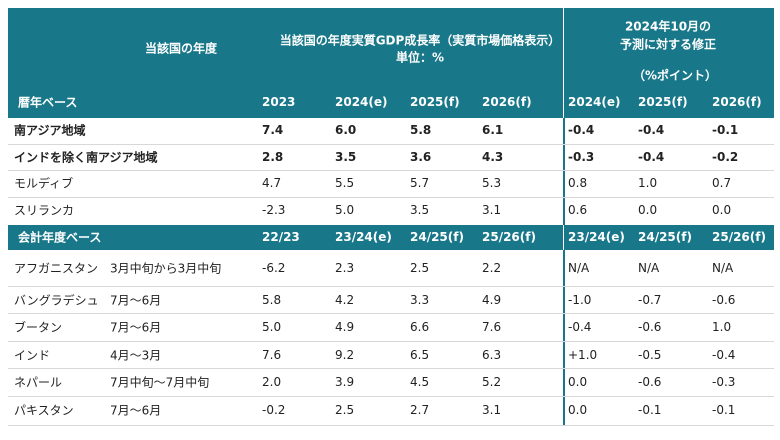 This screenshot has width=780, height=440. I want to click on cell: -0.3, so click(581, 157).